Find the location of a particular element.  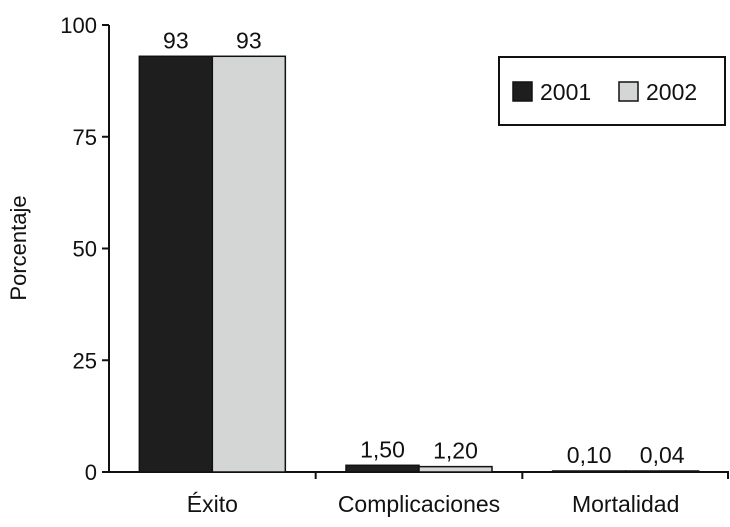

x-tick-label: Complicaciones is located at coordinates (419, 504).